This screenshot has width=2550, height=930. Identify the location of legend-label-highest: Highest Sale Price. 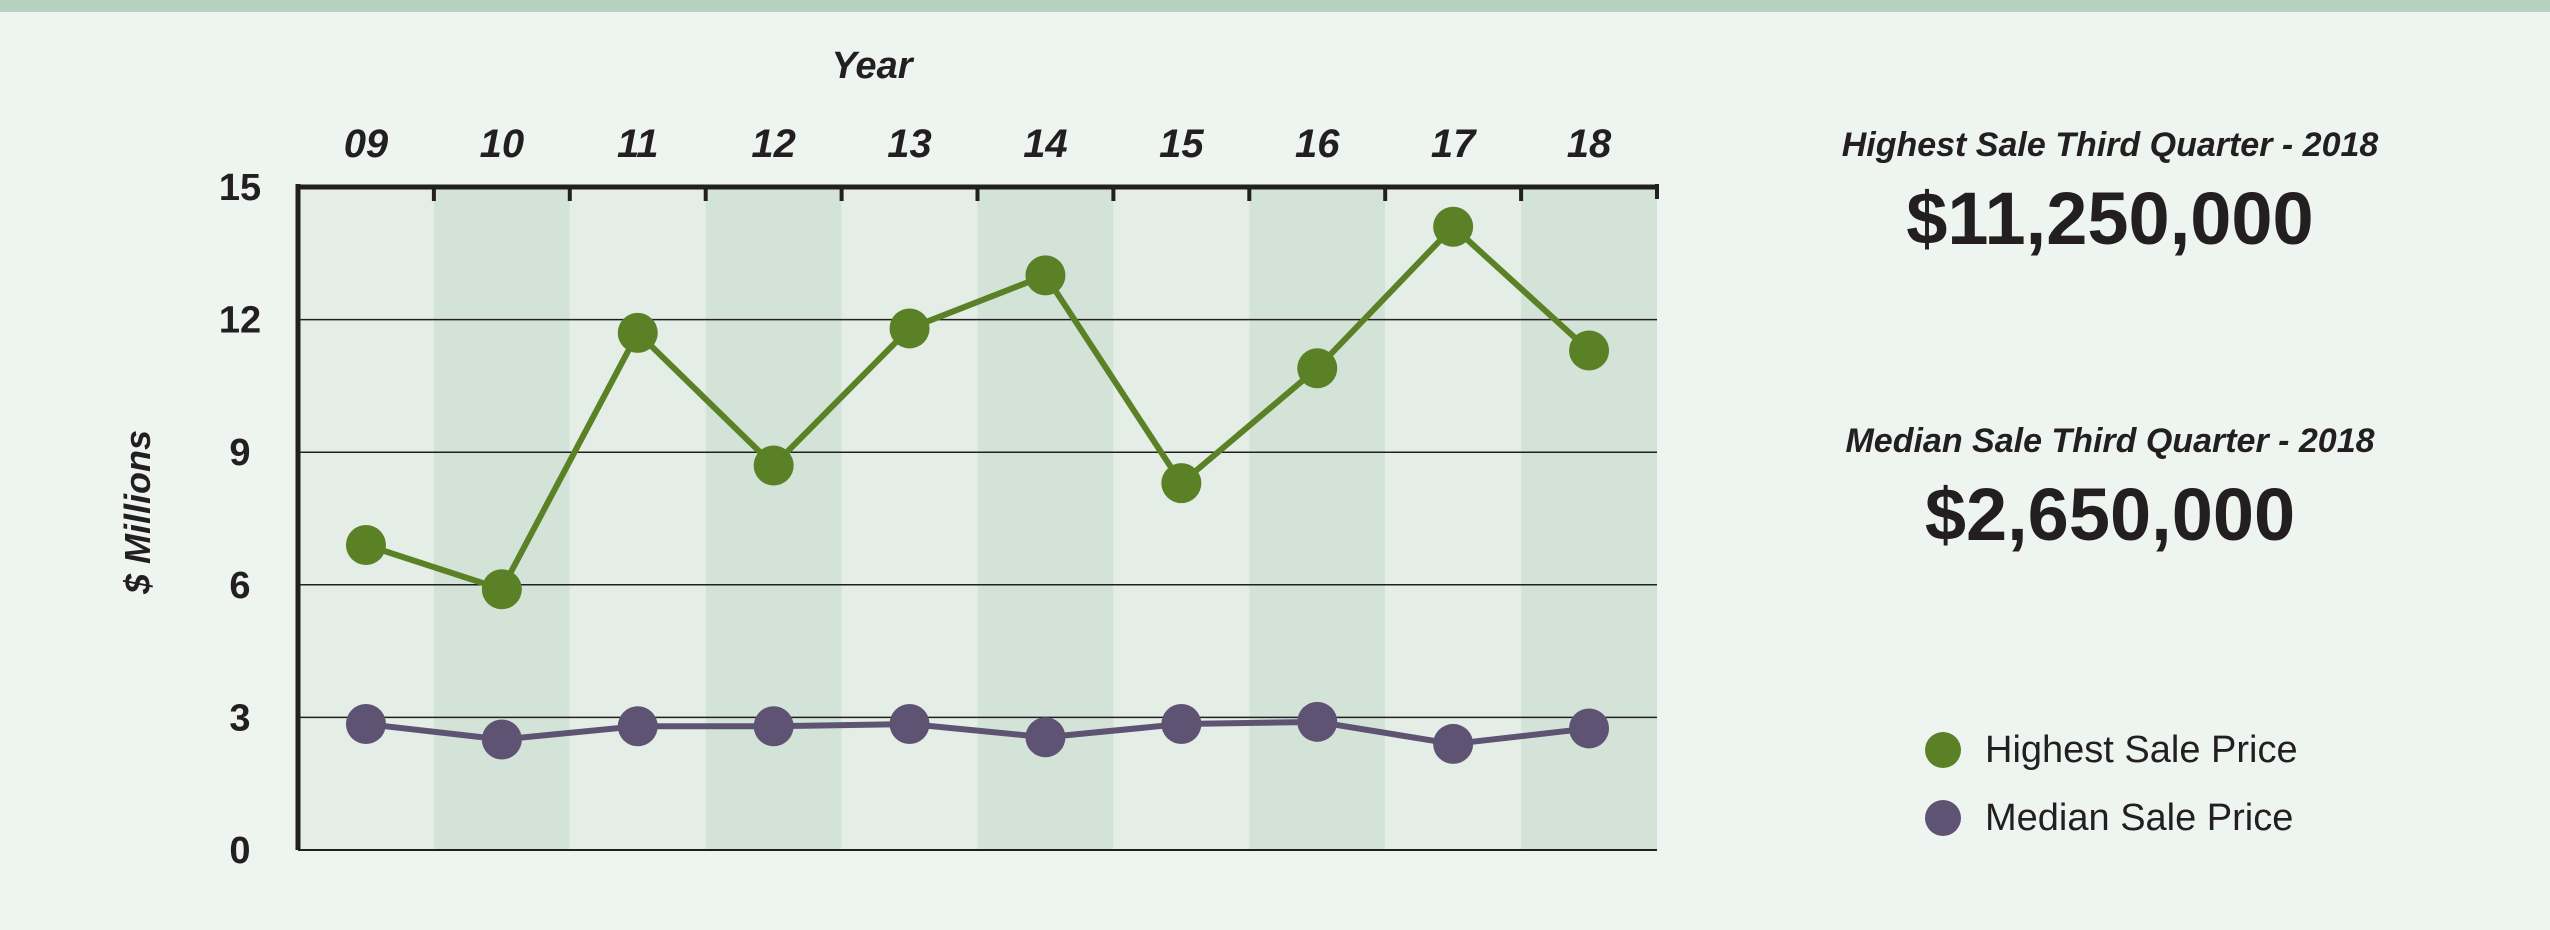
(2141, 749).